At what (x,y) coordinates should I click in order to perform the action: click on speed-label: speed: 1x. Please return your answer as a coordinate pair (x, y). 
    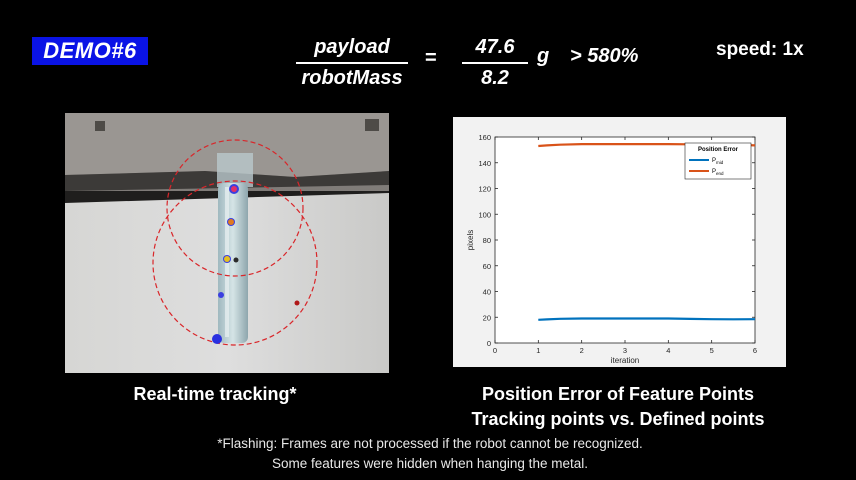
    Looking at the image, I should click on (760, 49).